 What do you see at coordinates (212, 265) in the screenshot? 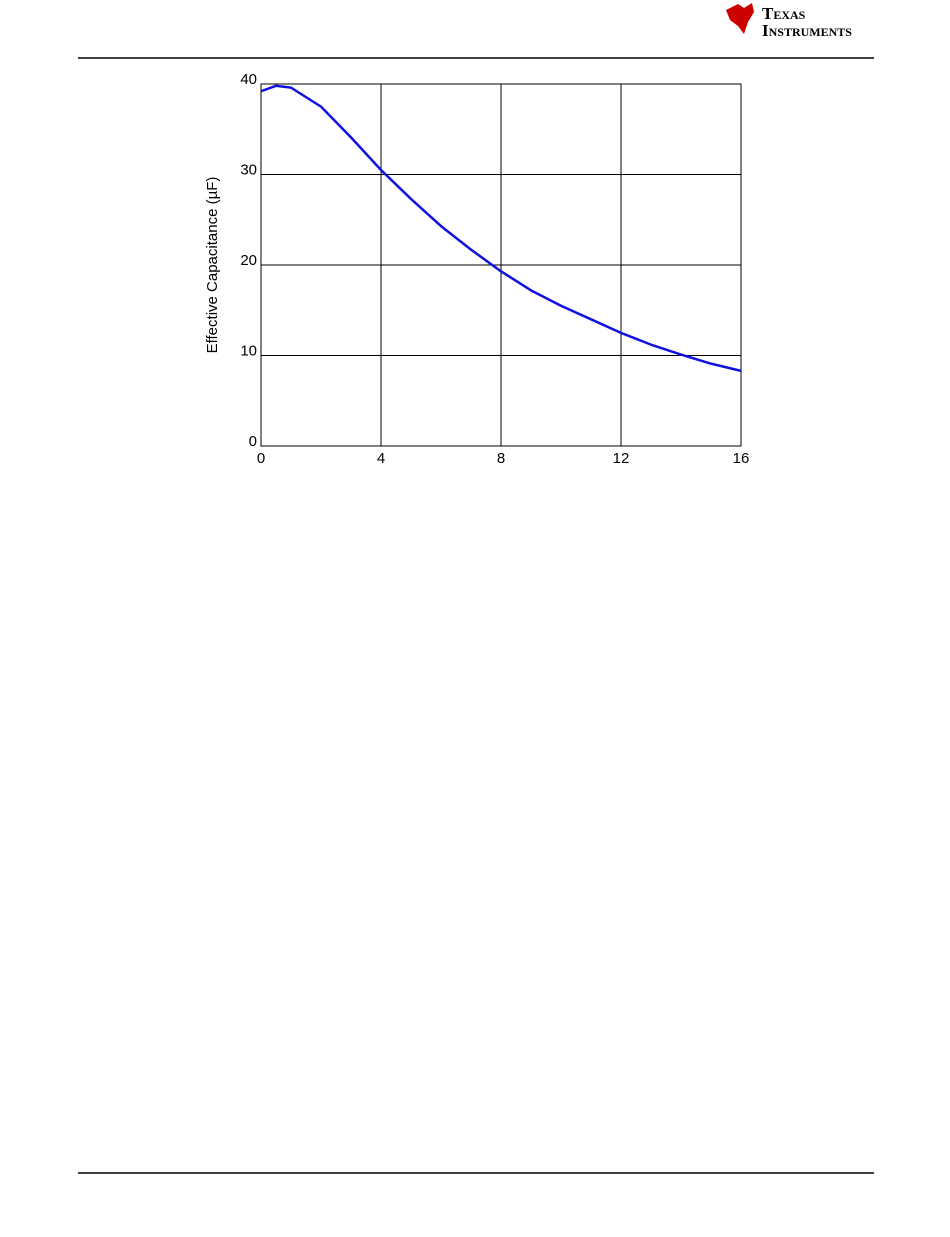
I see `y-axis-label: Effective Capacitance (µF)` at bounding box center [212, 265].